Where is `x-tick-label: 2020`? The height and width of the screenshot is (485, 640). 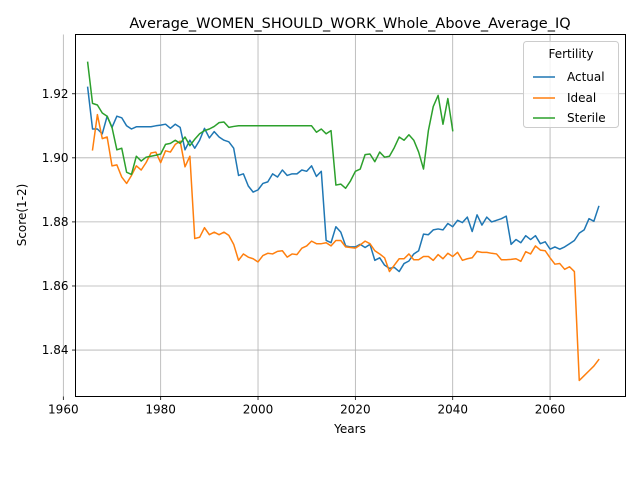
x-tick-label: 2020 is located at coordinates (355, 410).